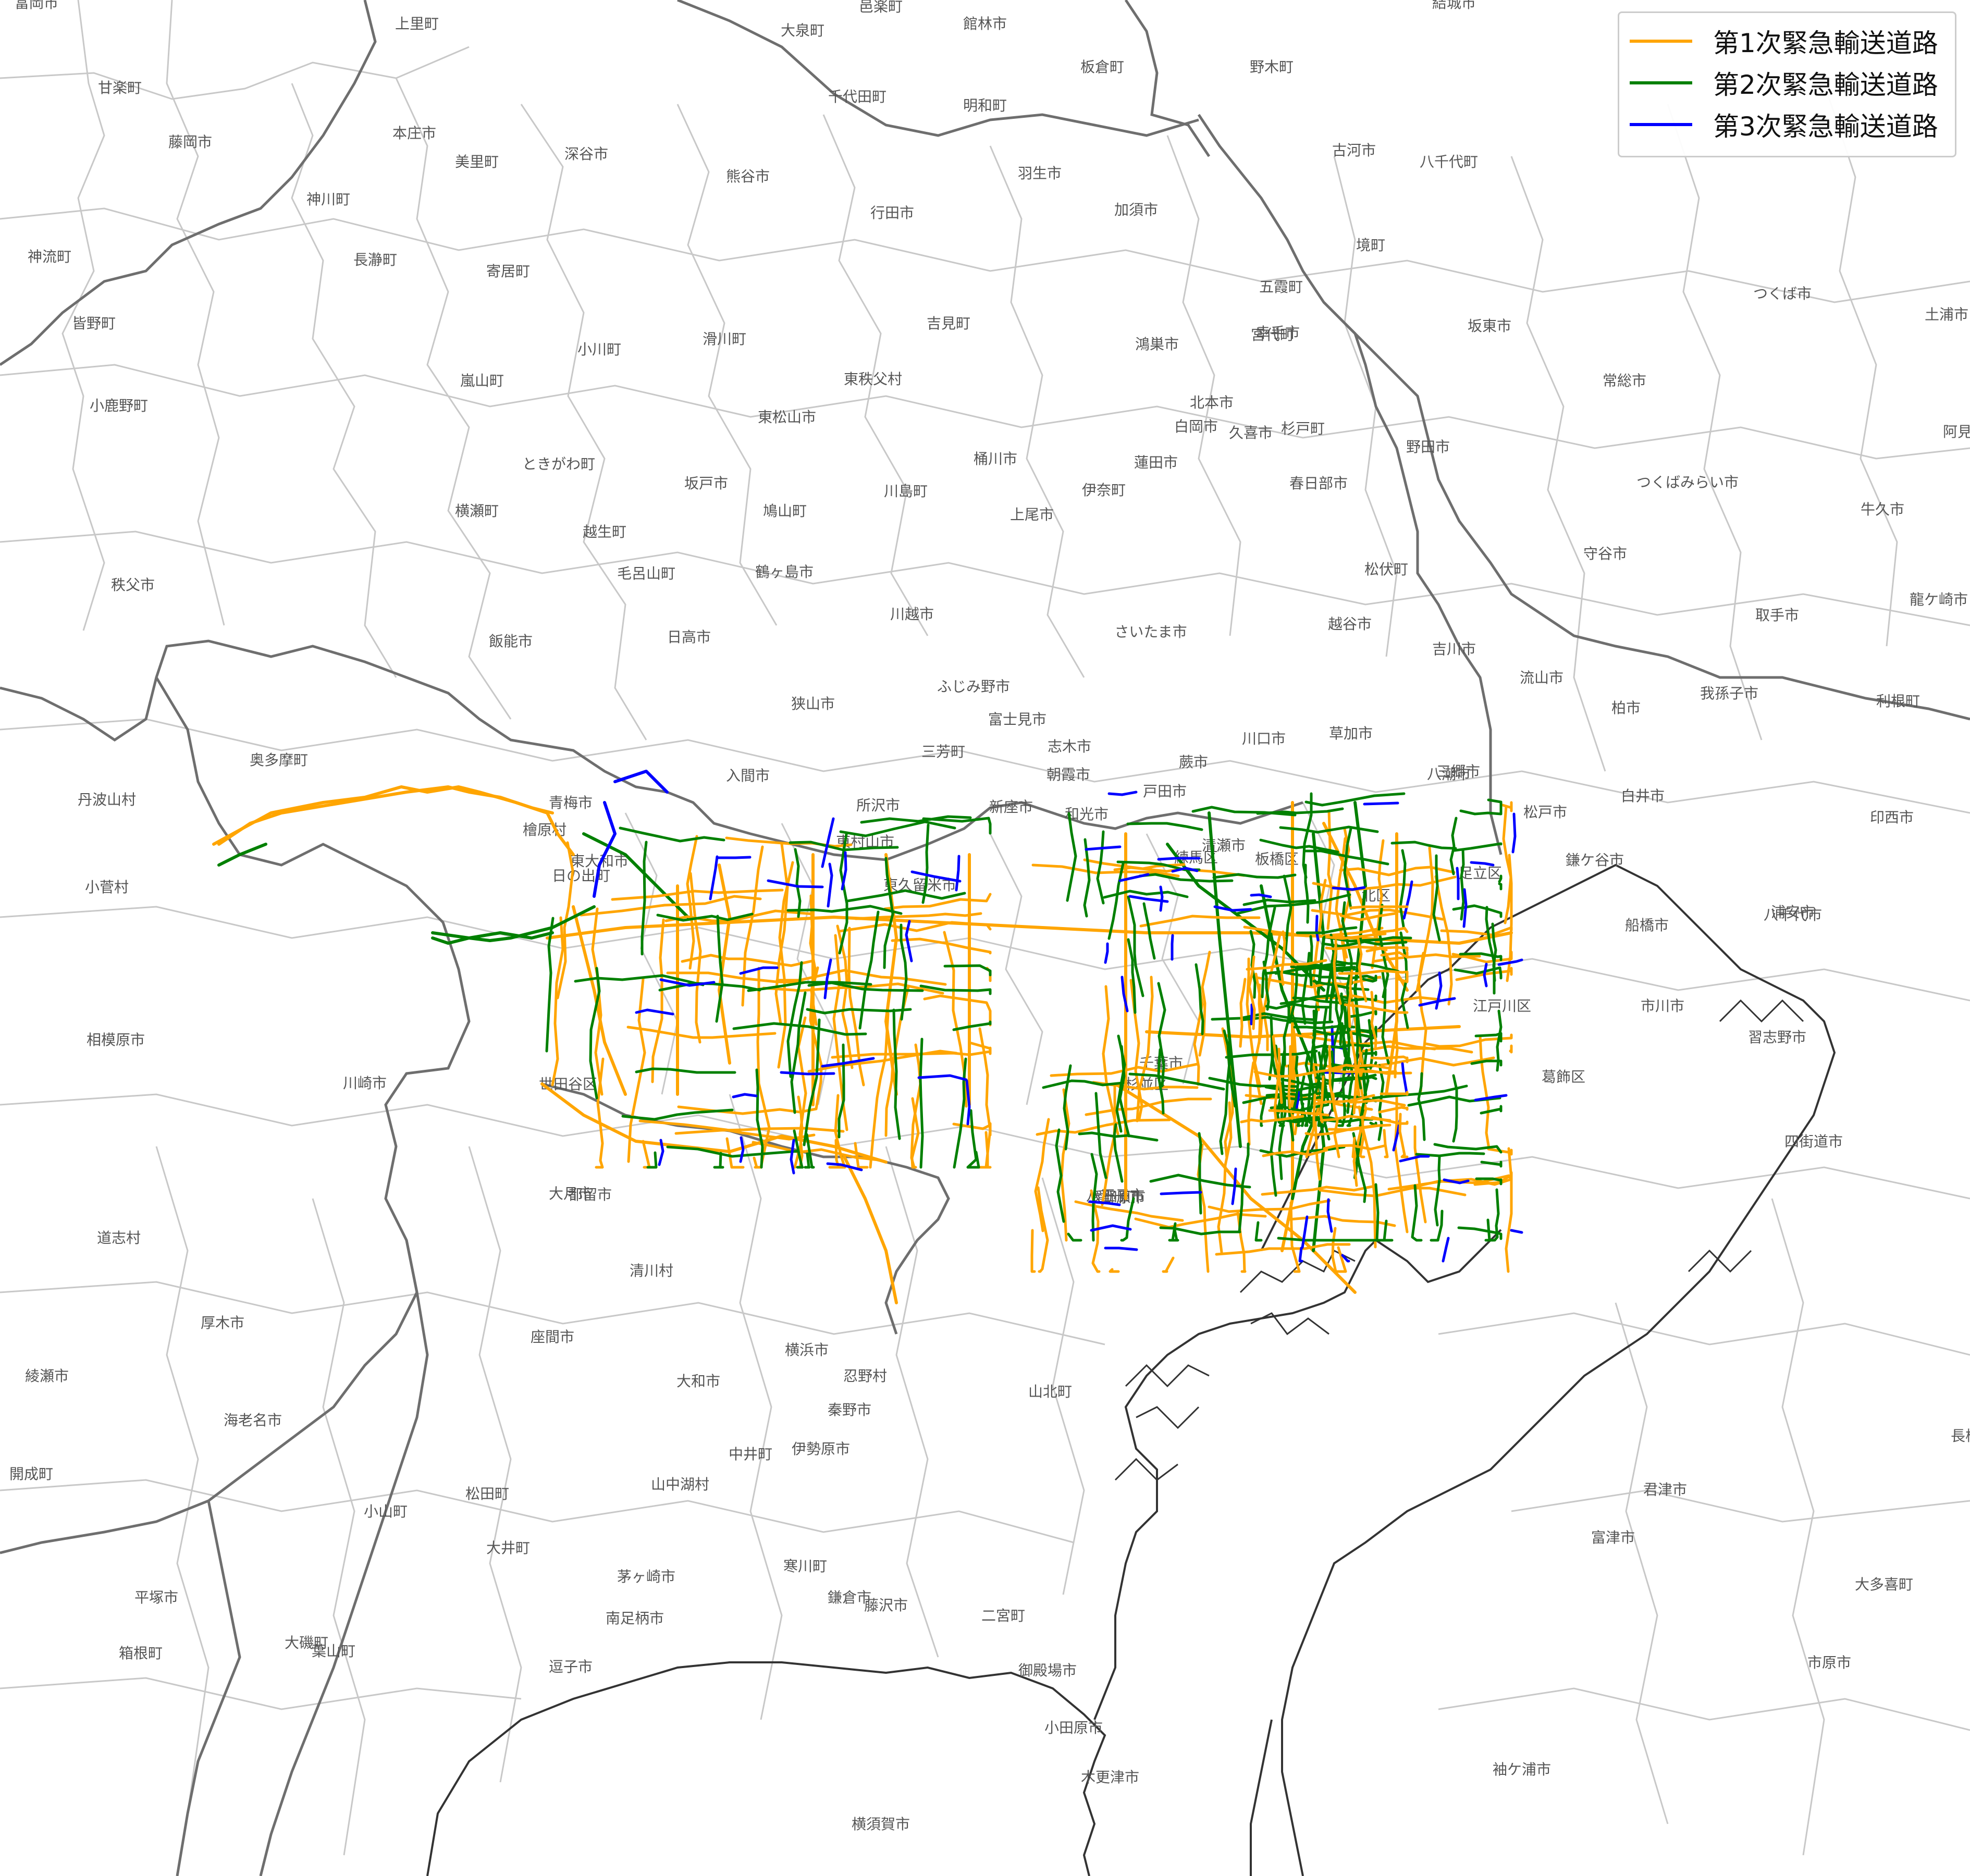 The image size is (1970, 1876). I want to click on municipality-label: 入間市, so click(748, 775).